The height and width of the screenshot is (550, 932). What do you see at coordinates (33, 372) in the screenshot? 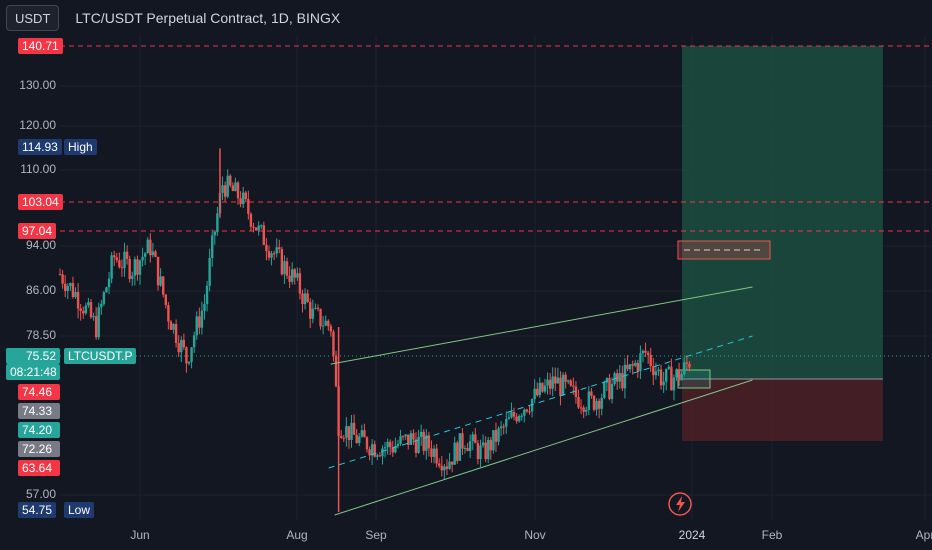
I see `countdown-tag: 08:21:48` at bounding box center [33, 372].